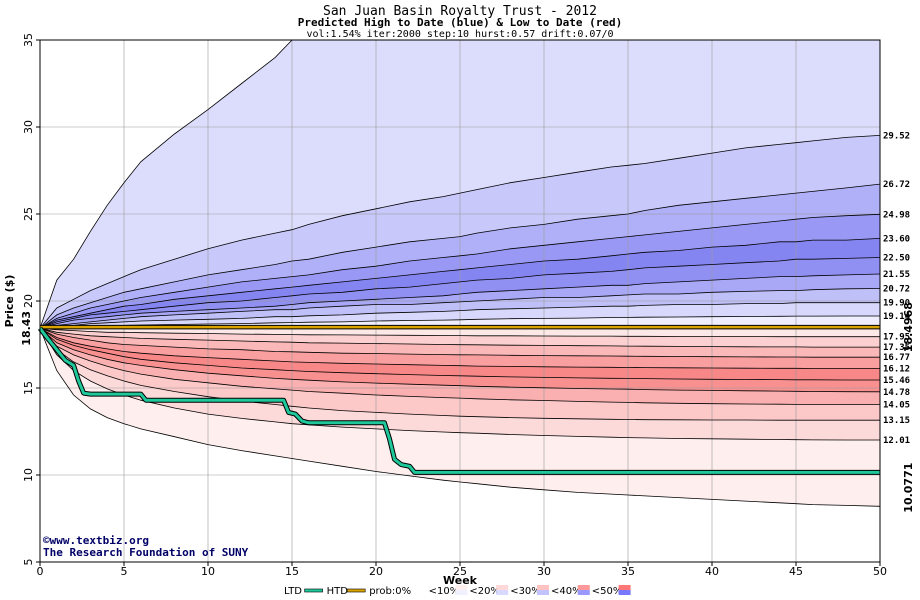 The height and width of the screenshot is (600, 920). Describe the element at coordinates (896, 381) in the screenshot. I see `band-end-label: 15.46` at that location.